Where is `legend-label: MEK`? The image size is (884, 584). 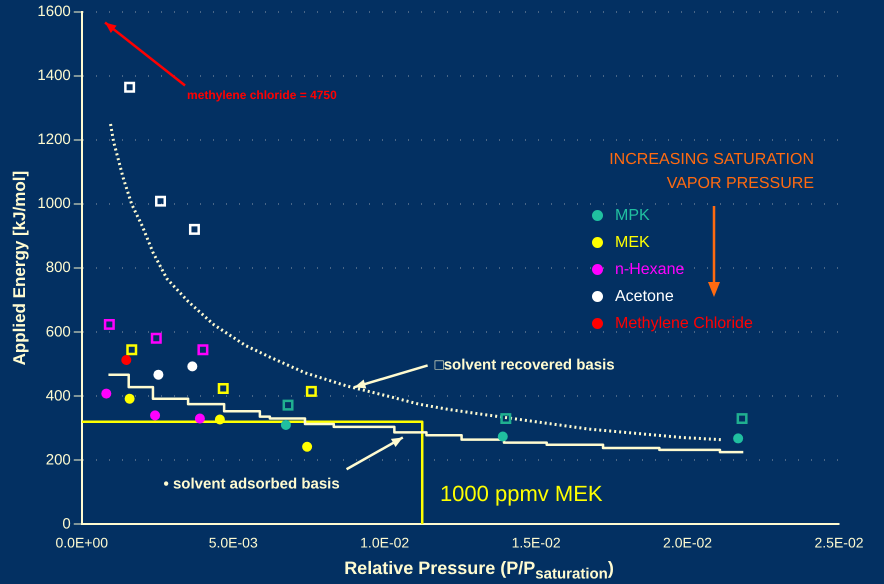 legend-label: MEK is located at coordinates (632, 243).